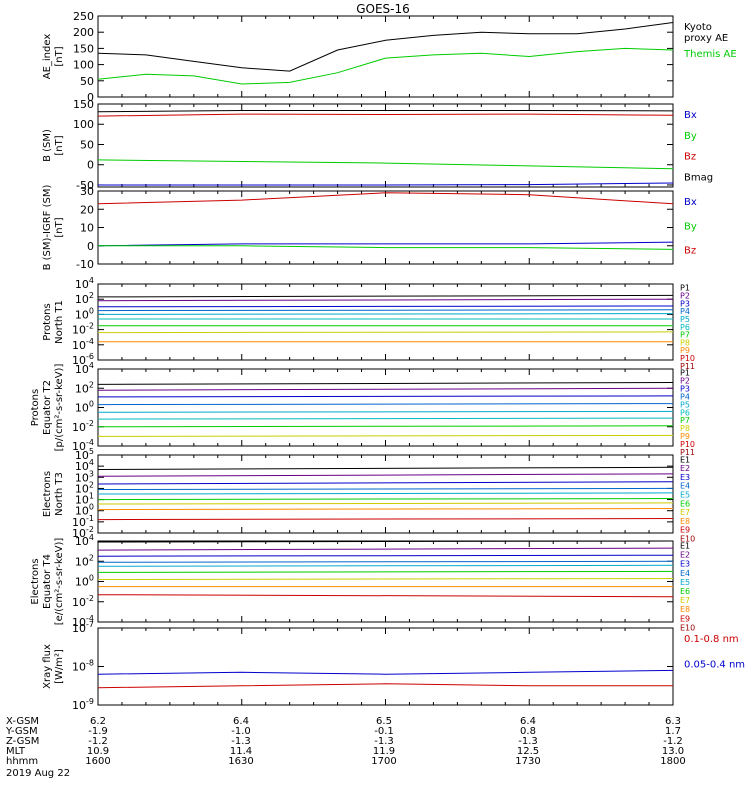 This screenshot has height=800, width=750. I want to click on series-line-P8, so click(385, 435).